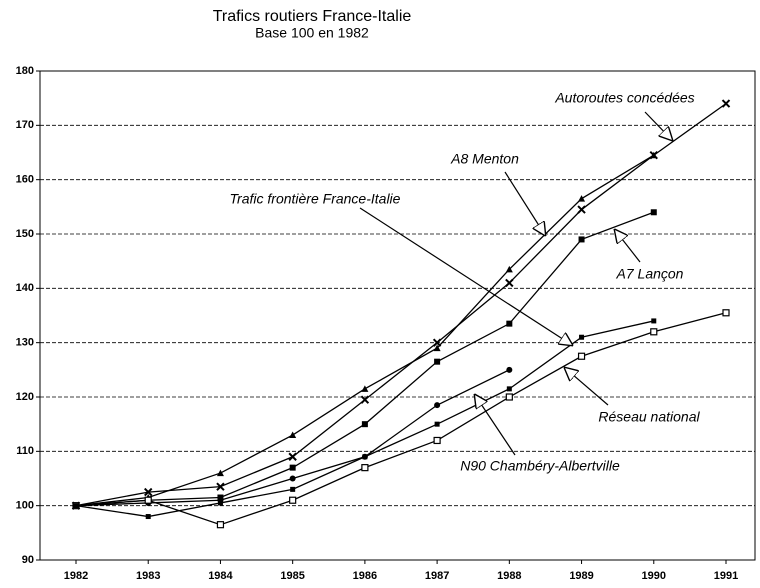  What do you see at coordinates (484, 159) in the screenshot?
I see `annotation: A8 Menton` at bounding box center [484, 159].